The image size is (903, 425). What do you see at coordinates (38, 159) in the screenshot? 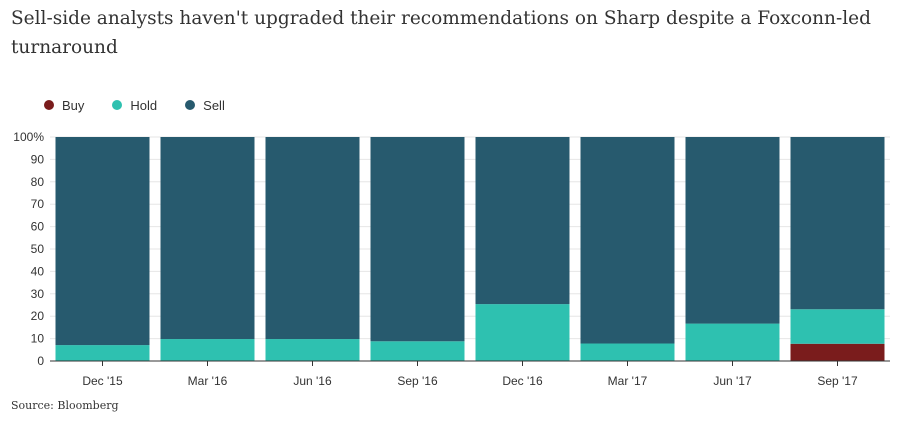
I see `y-tick-label: 90` at bounding box center [38, 159].